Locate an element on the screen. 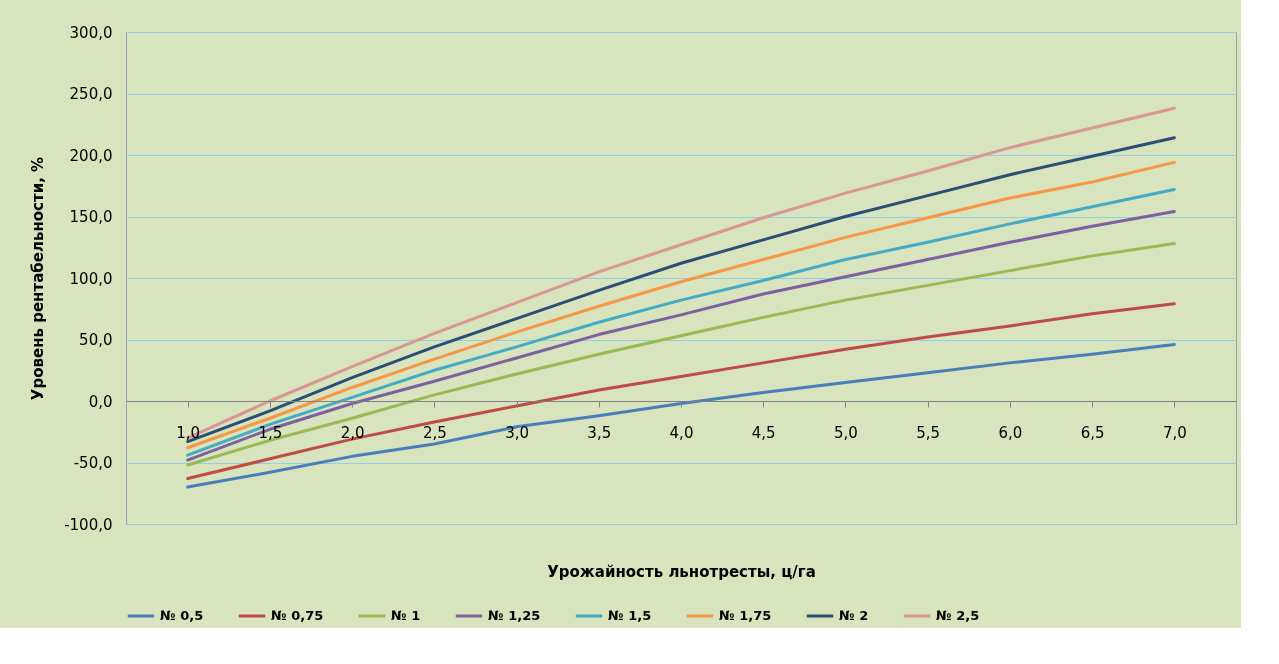 Image resolution: width=1279 pixels, height=664 pixels. x-tick-label: 3,0 is located at coordinates (517, 432).